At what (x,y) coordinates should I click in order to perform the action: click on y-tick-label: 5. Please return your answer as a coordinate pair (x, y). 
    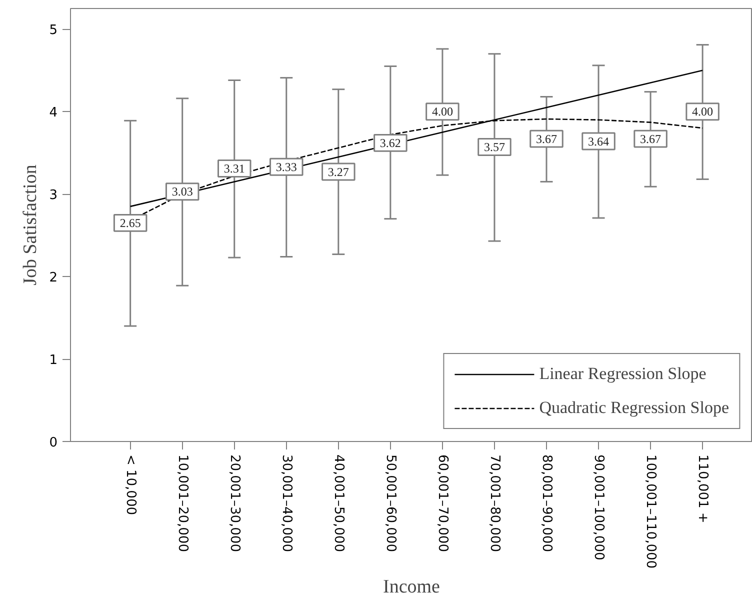
    Looking at the image, I should click on (53, 30).